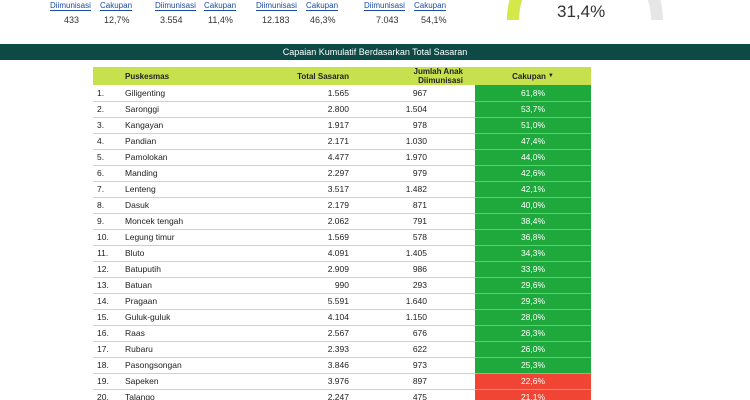  I want to click on row-number: 14., so click(107, 301).